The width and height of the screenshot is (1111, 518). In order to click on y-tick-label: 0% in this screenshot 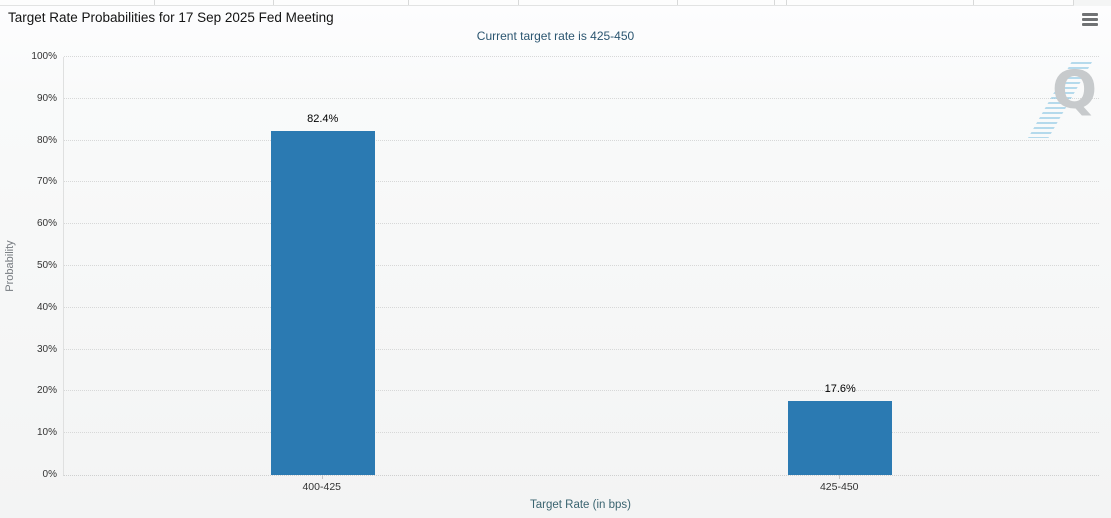, I will do `click(49, 474)`.